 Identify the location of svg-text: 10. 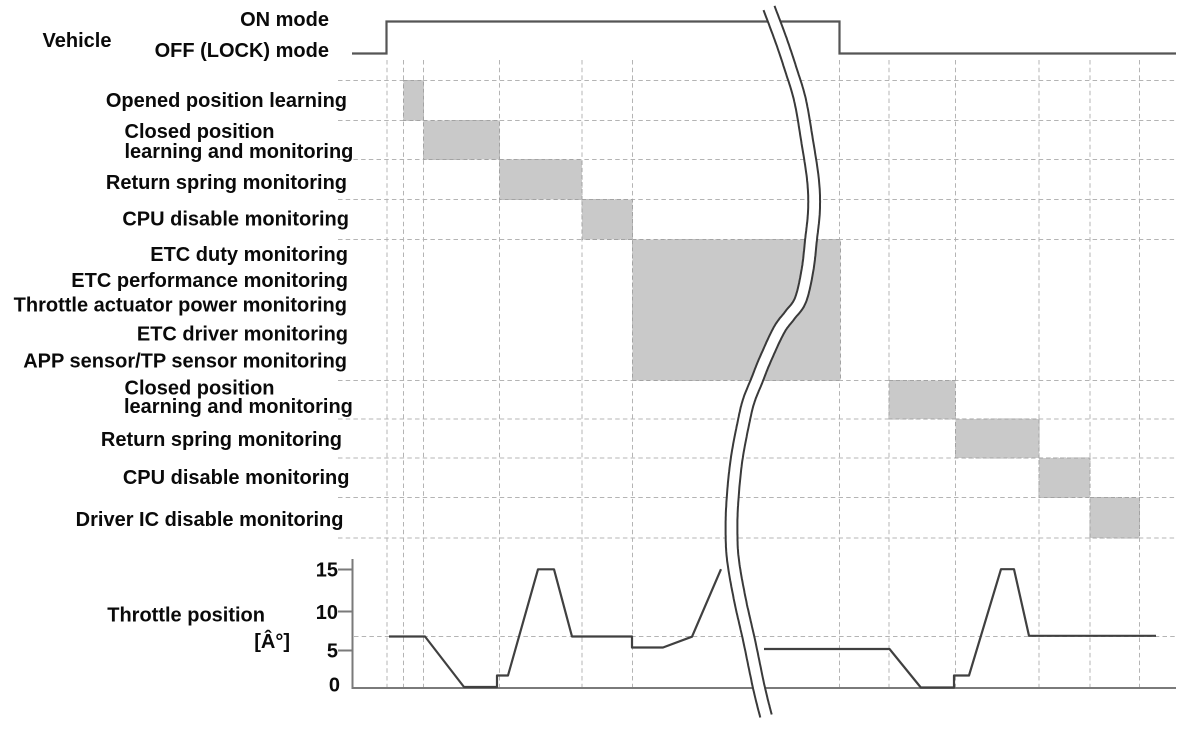
(327, 613).